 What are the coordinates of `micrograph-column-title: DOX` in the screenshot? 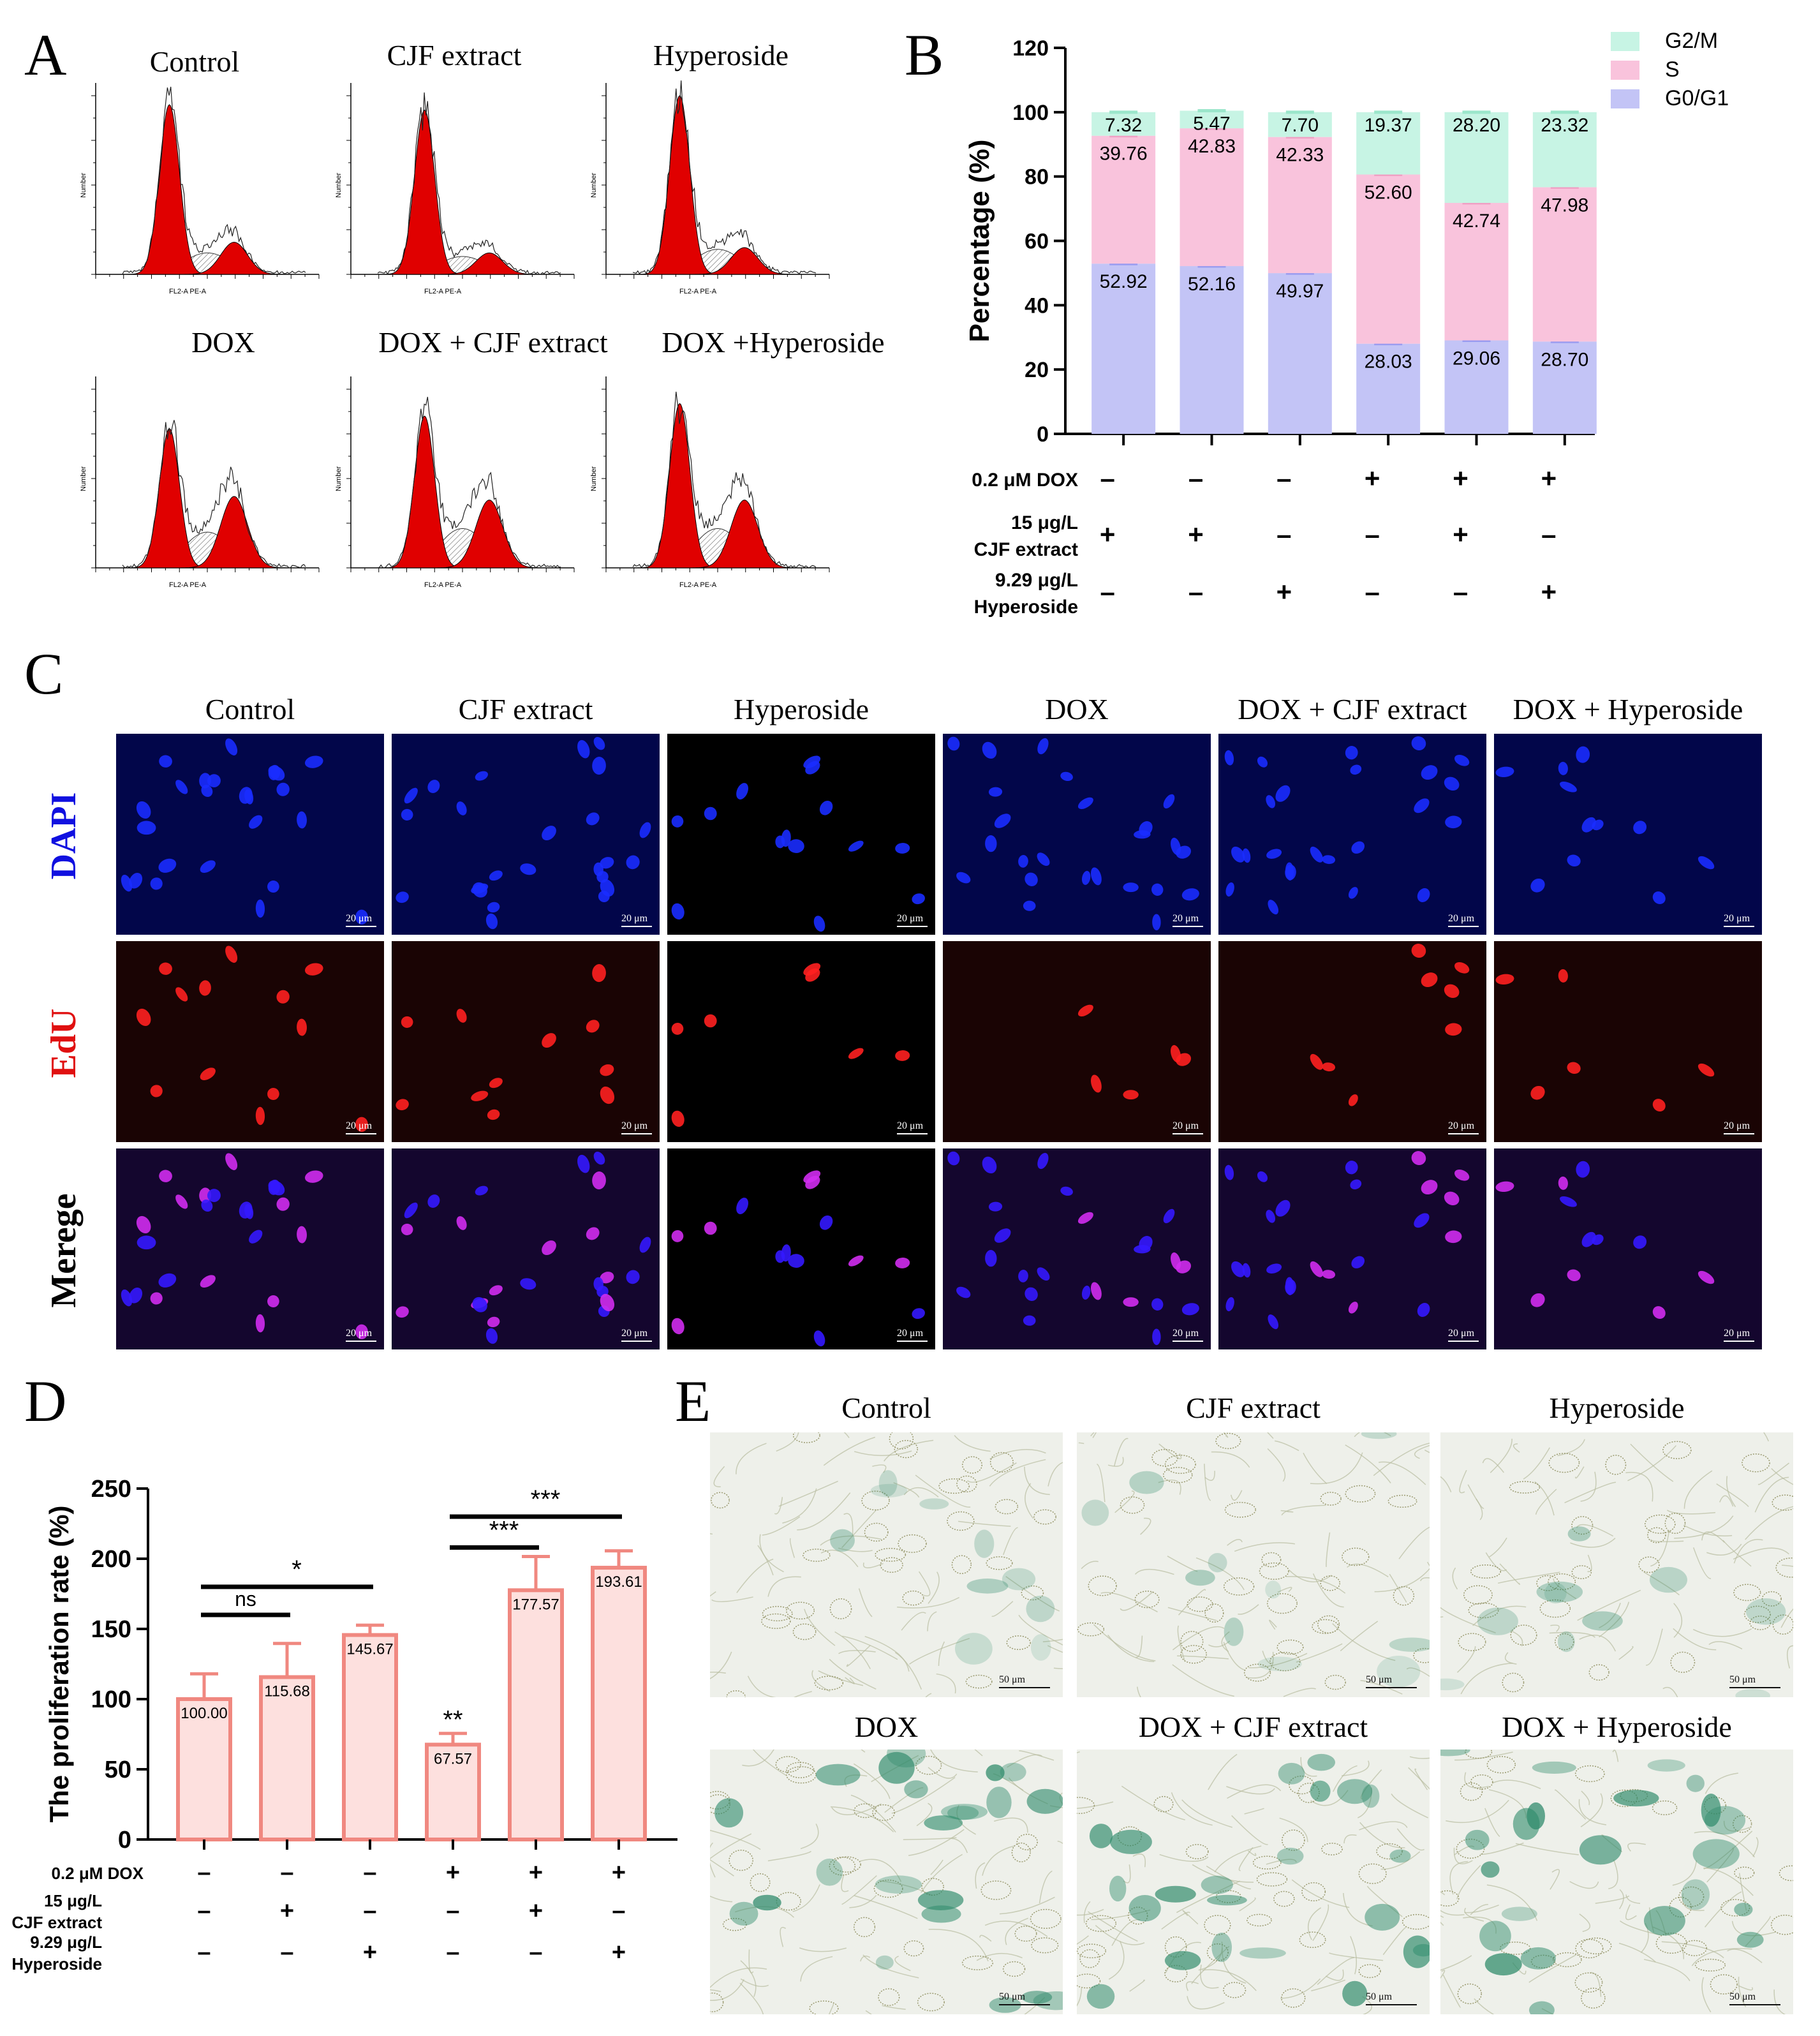 It's located at (1077, 709).